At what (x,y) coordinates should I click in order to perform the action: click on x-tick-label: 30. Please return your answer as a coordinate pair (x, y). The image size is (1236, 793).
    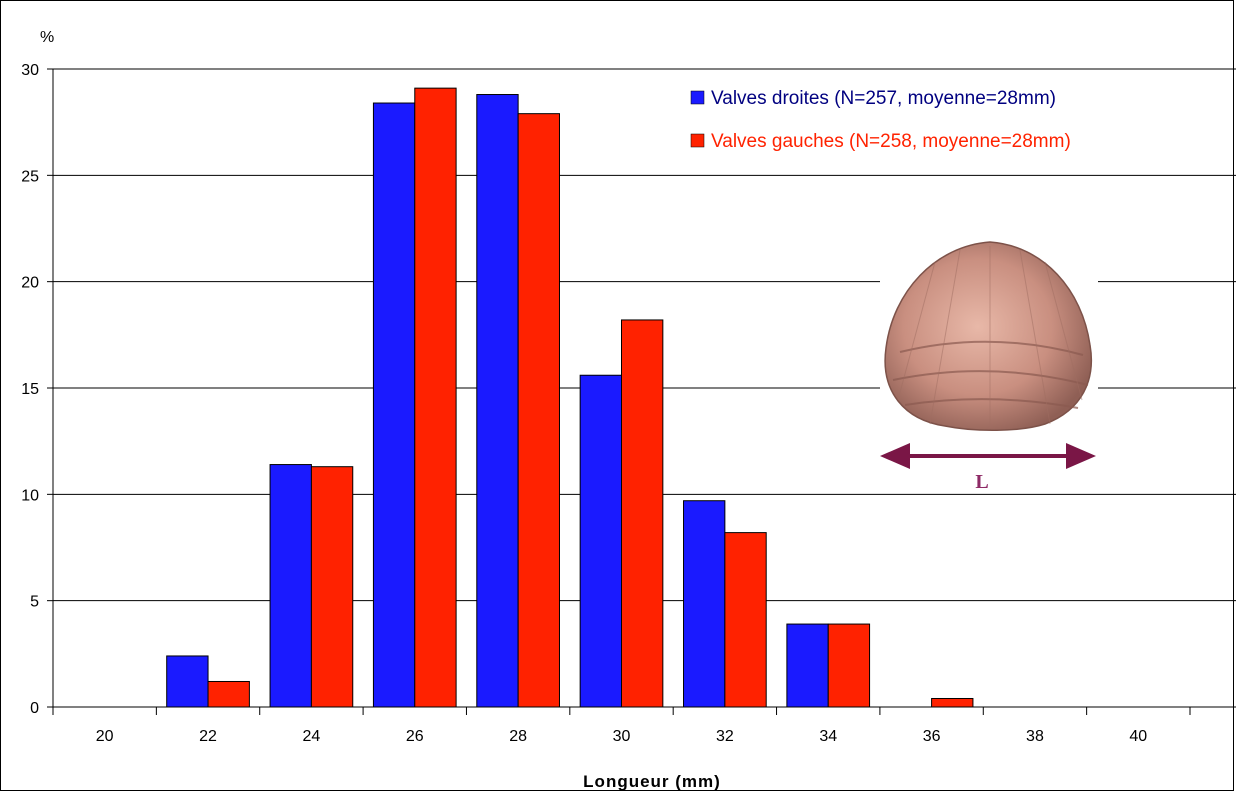
    Looking at the image, I should click on (622, 736).